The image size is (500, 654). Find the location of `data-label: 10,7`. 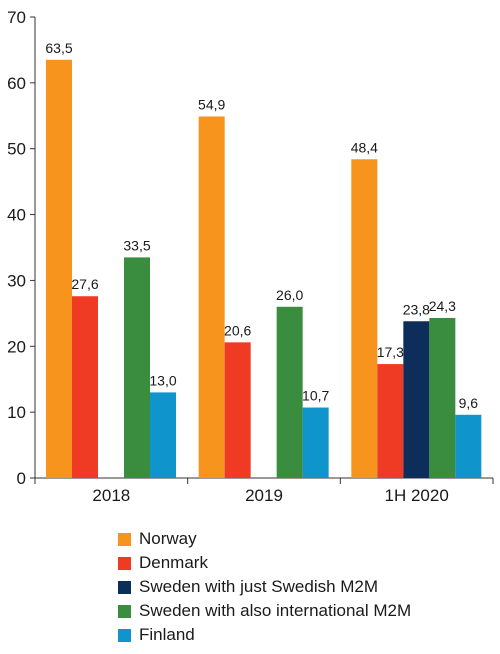

data-label: 10,7 is located at coordinates (315, 396).